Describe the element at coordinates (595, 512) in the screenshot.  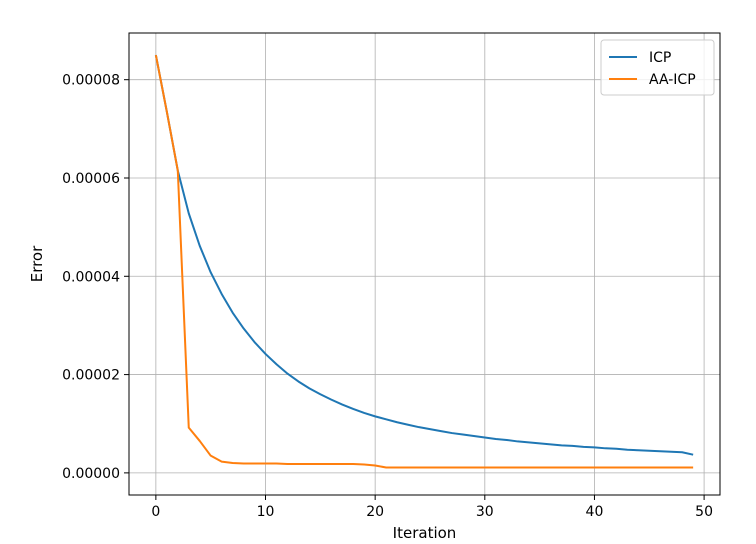
I see `x-tick-label: 40` at that location.